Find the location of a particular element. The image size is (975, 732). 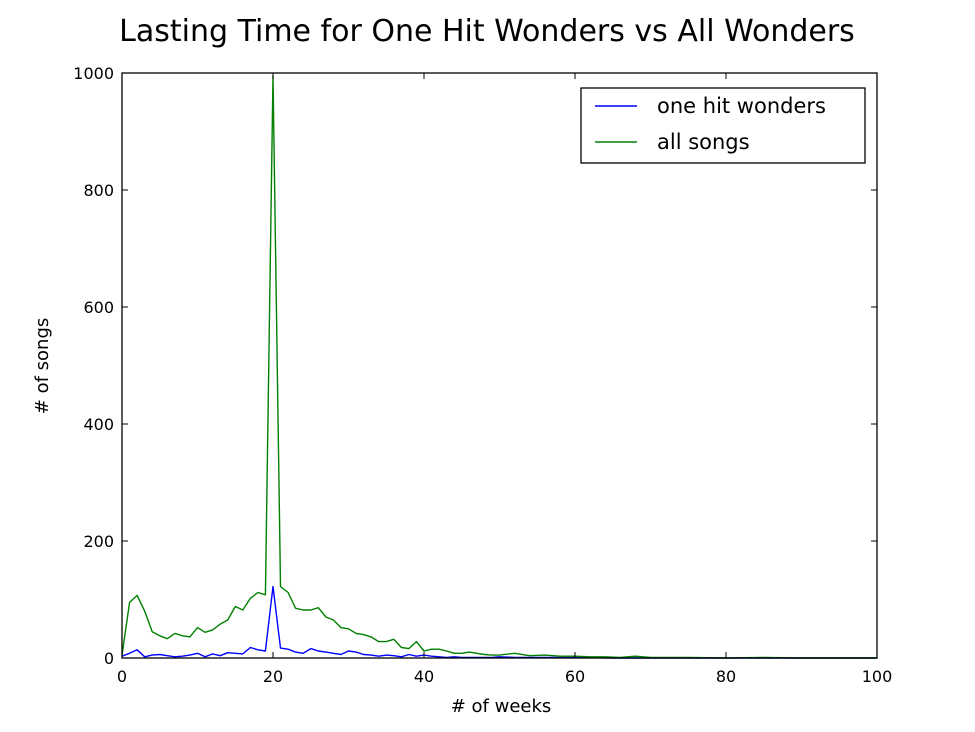

x-tick-label: 80 is located at coordinates (726, 676).